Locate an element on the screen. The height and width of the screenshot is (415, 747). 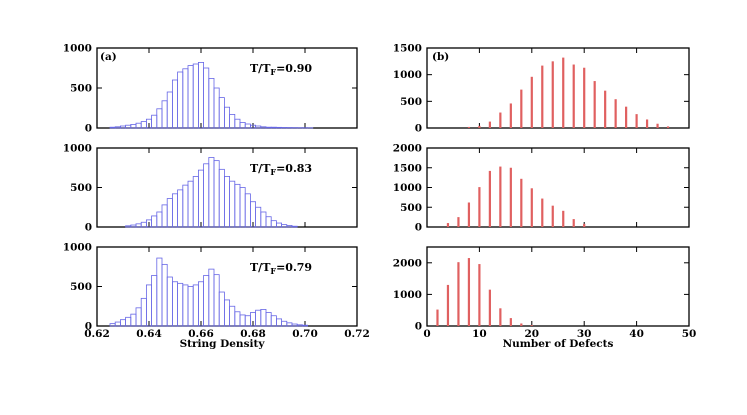
x-tick-label: 0.62 is located at coordinates (97, 334).